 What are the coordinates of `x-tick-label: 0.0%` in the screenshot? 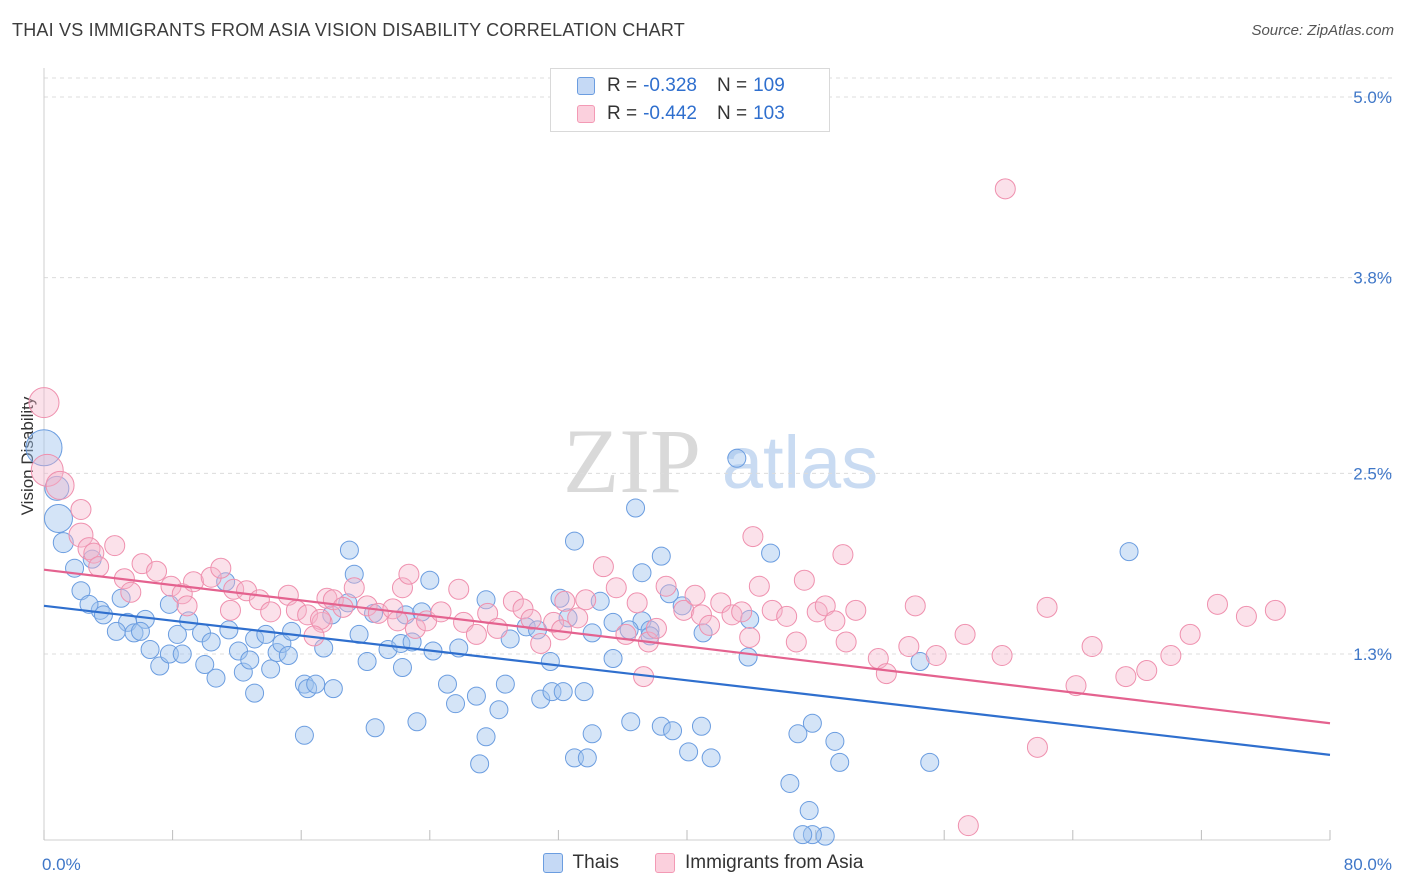 It's located at (61, 864).